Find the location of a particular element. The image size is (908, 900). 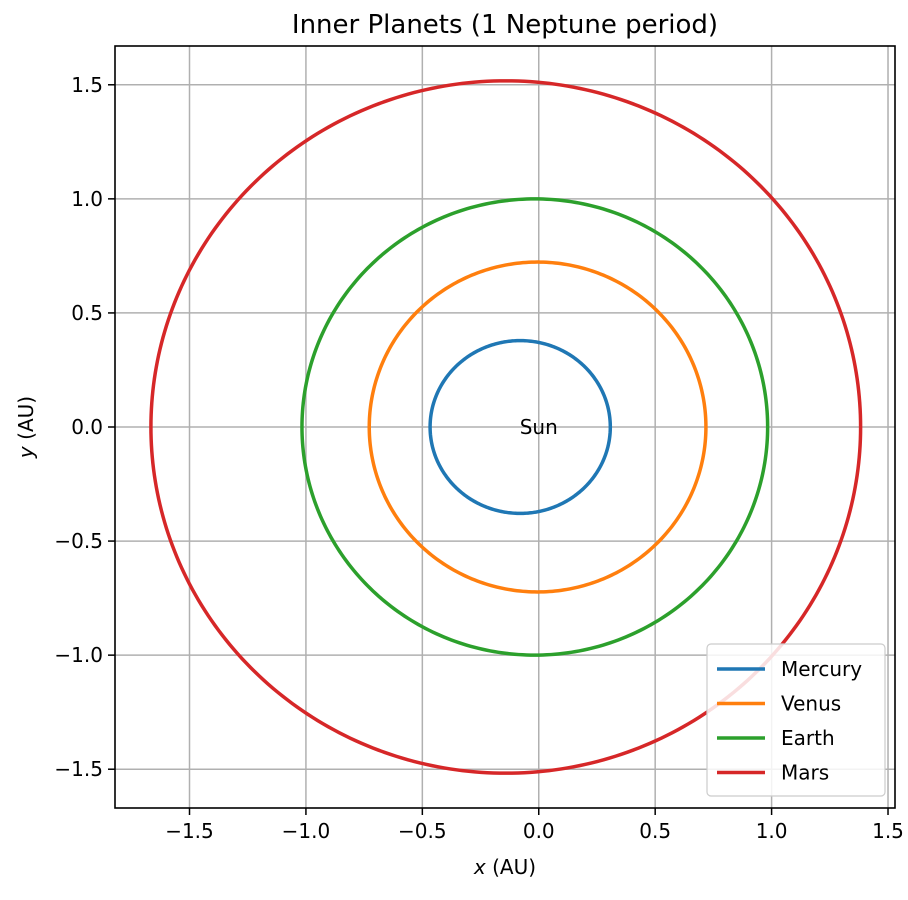

legend-box is located at coordinates (796, 720).